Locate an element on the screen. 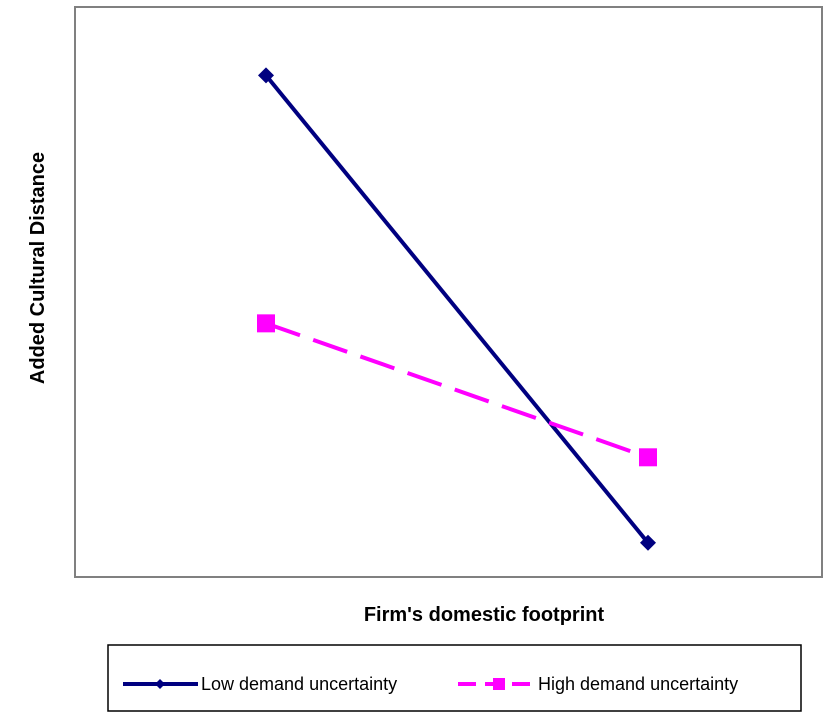  legend-label-high-demand-uncertainty: High demand uncertainty is located at coordinates (638, 684).